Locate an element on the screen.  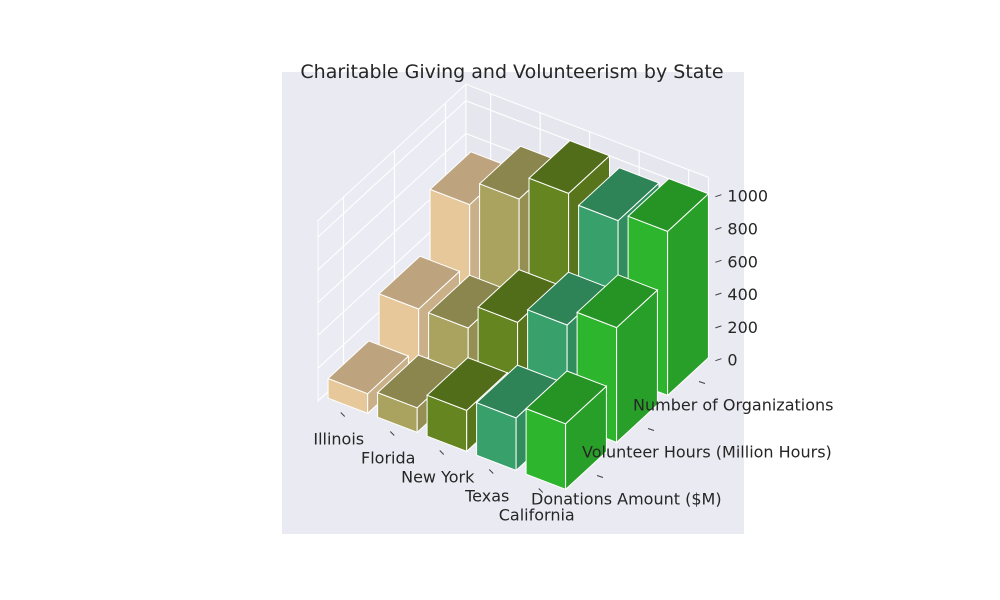
x-tick-label: New York is located at coordinates (438, 477).